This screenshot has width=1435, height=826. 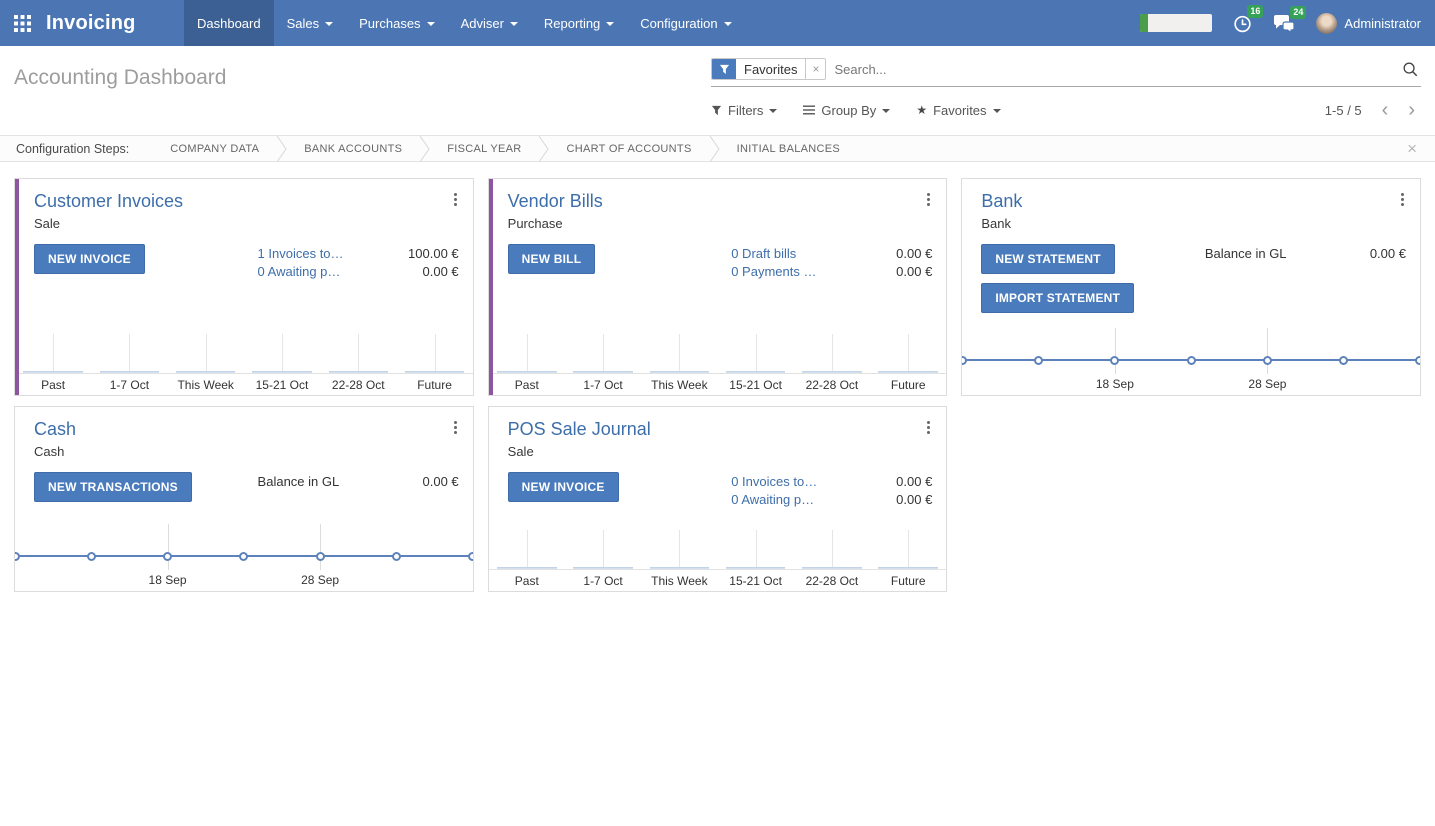 I want to click on group-by-button: Group By, so click(x=847, y=110).